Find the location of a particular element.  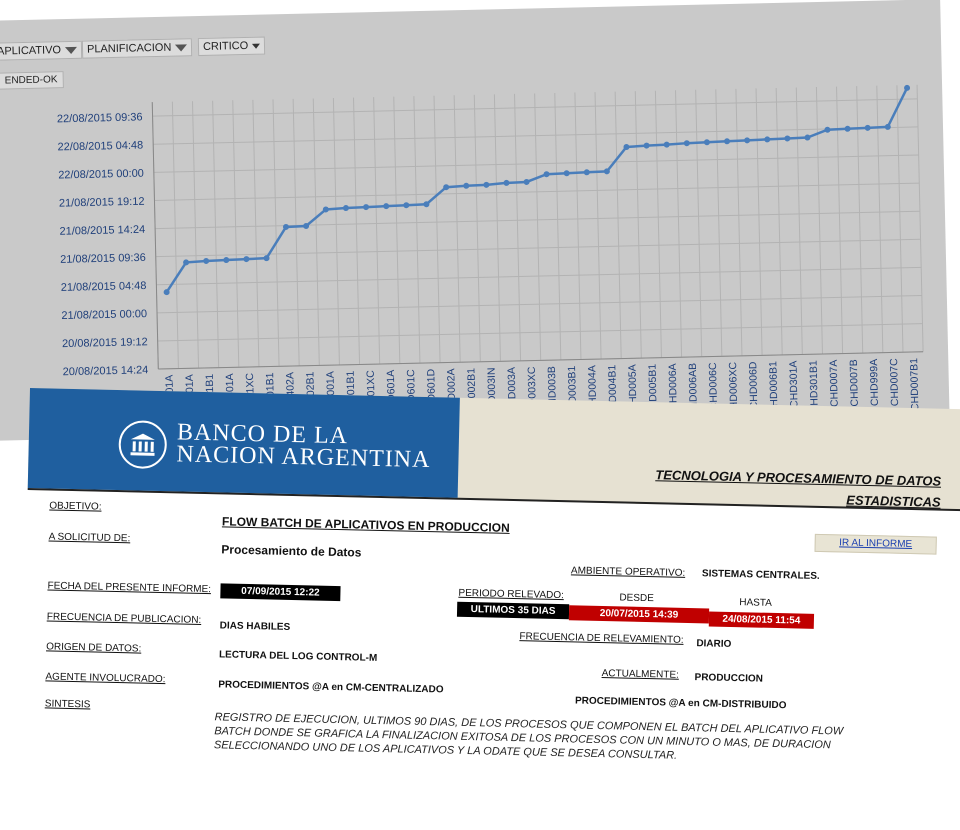

x-tick-label: CHD007B1 is located at coordinates (914, 385).